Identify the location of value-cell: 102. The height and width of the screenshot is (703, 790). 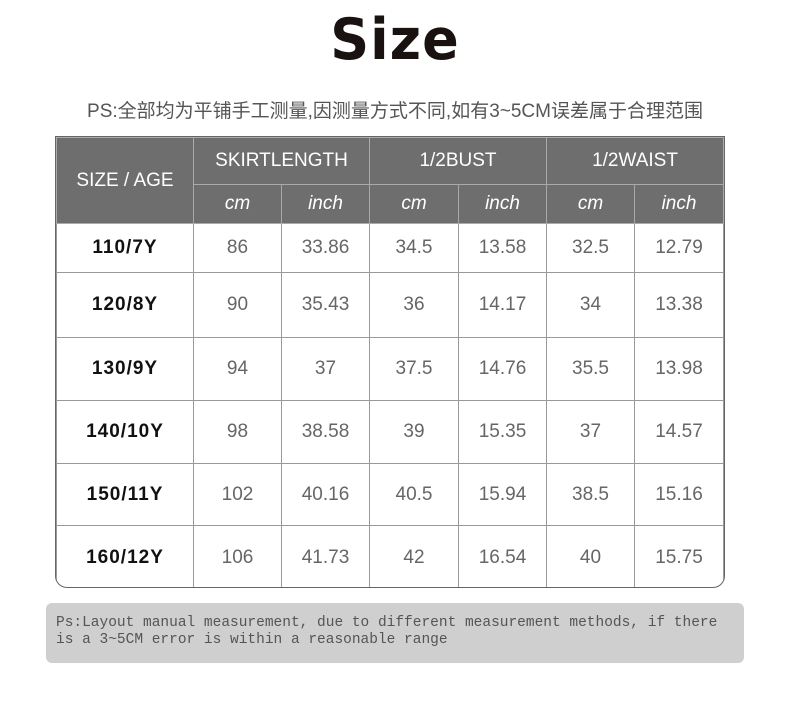
(237, 494).